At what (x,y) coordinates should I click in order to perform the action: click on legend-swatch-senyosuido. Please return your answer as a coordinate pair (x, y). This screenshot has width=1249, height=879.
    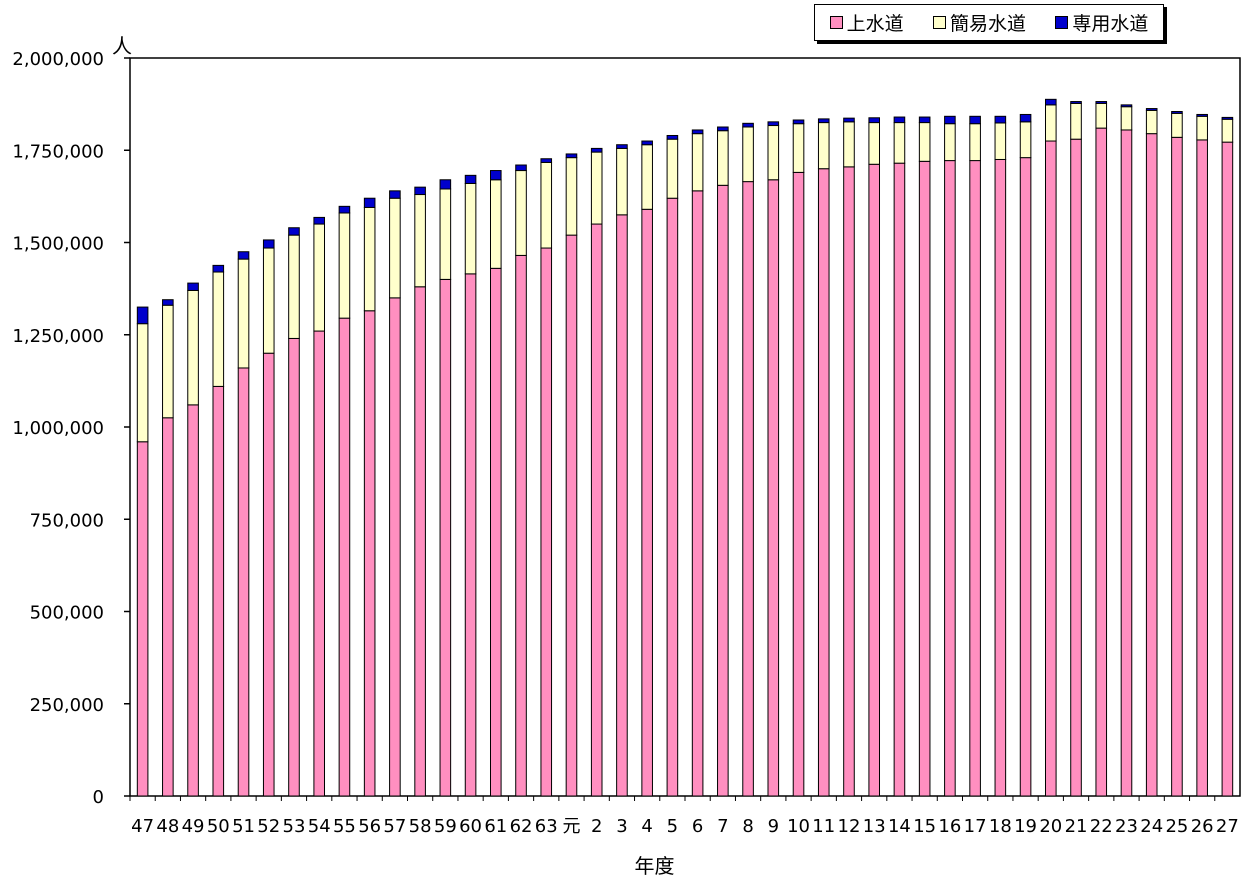
    Looking at the image, I should click on (1062, 22).